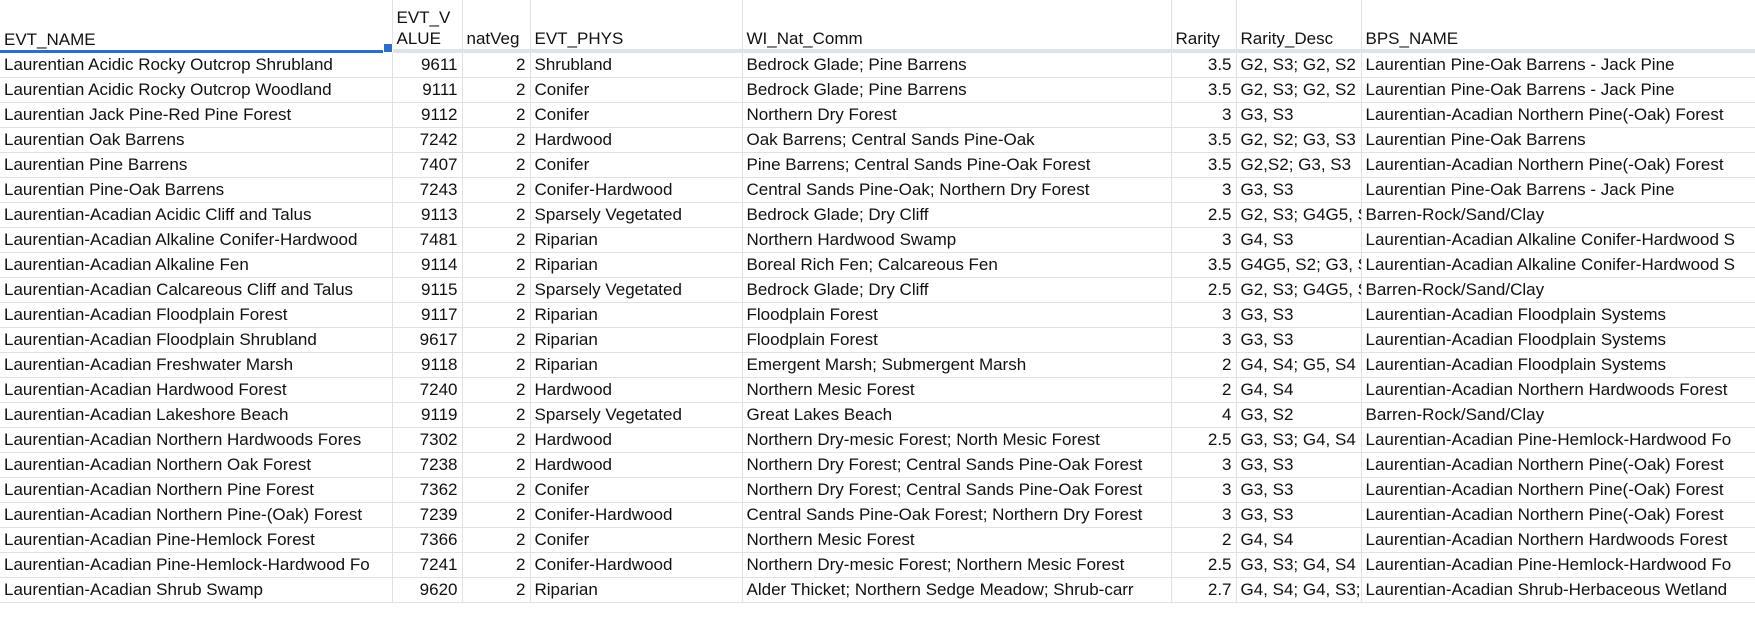 The image size is (1755, 617). I want to click on table-cell: 7240, so click(427, 390).